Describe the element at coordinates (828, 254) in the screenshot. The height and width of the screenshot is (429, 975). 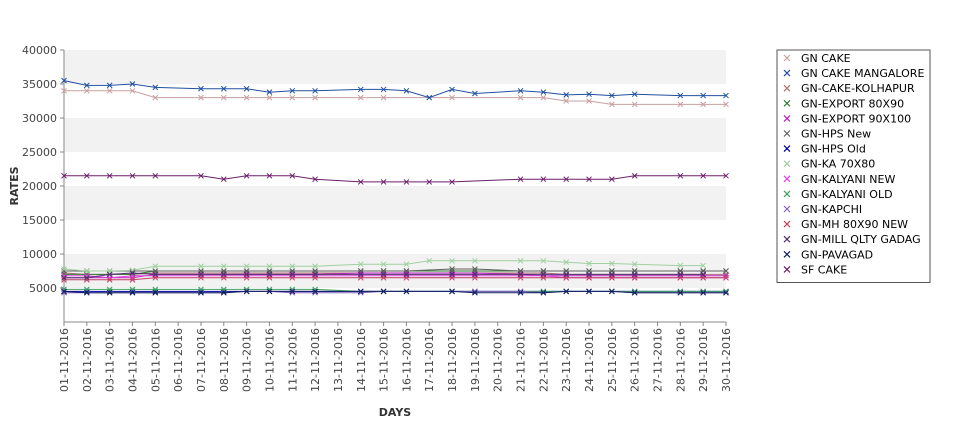
I see `legend-item: GN-PAVAGAD` at that location.